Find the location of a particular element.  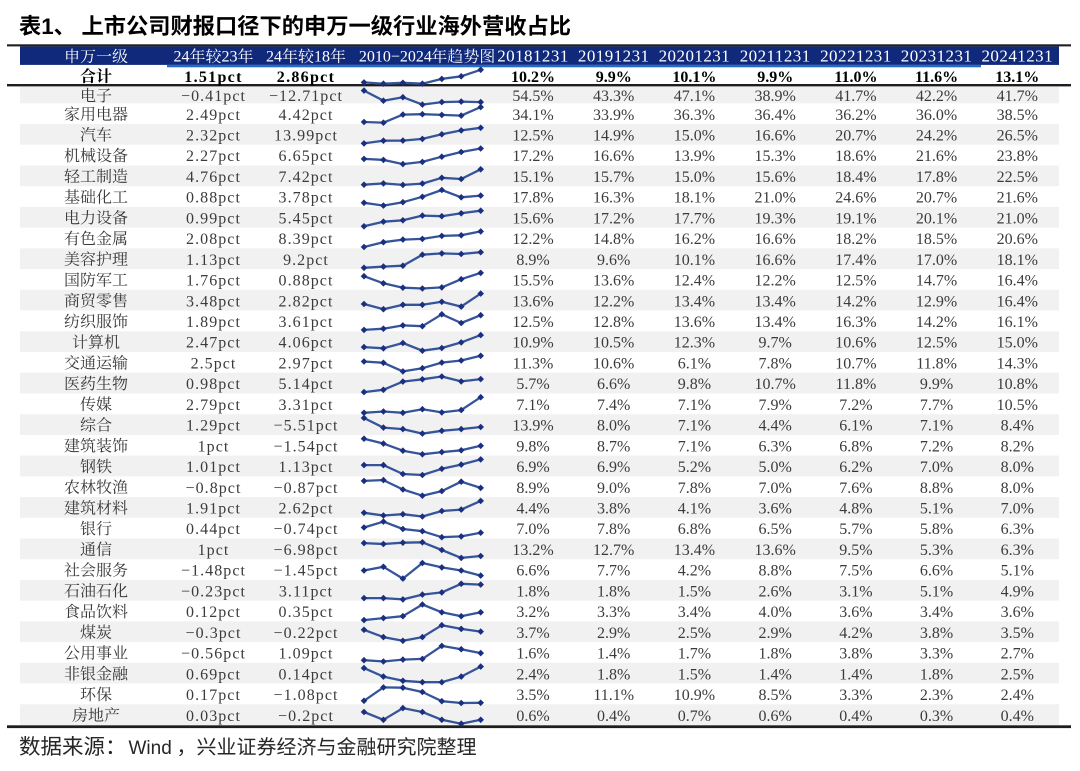

svg-text: 13.9% is located at coordinates (532, 426).